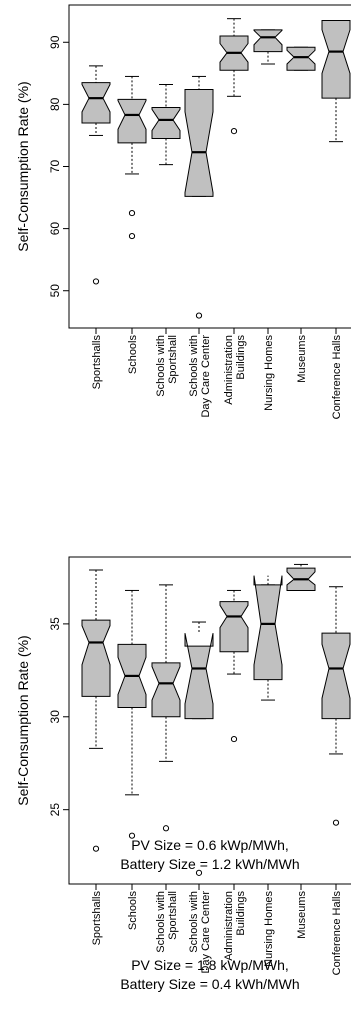  Describe the element at coordinates (55, 810) in the screenshot. I see `y-tick-label: 25` at that location.